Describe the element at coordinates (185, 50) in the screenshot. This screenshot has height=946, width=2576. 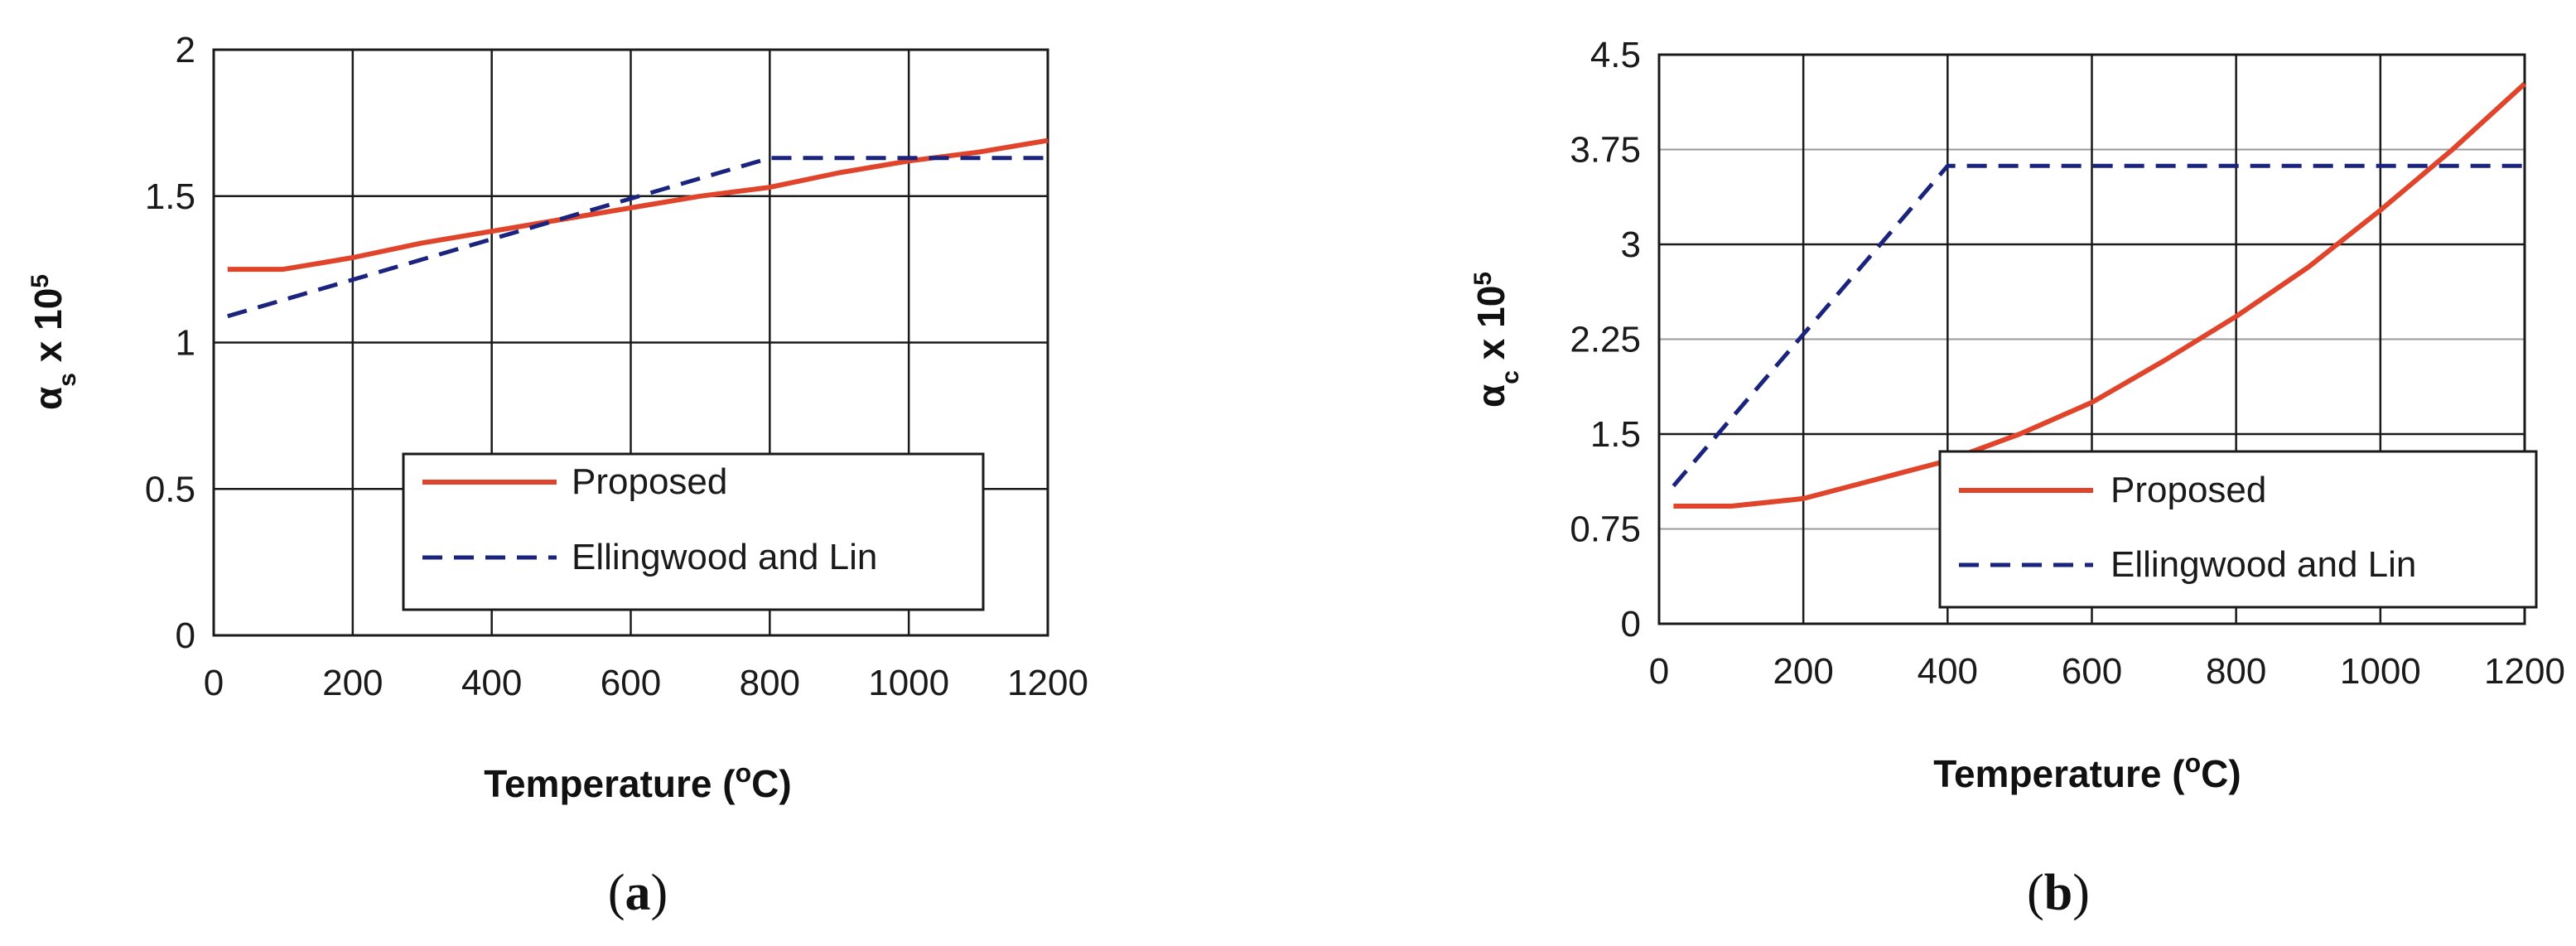
I see `y-tick-label: 2` at that location.